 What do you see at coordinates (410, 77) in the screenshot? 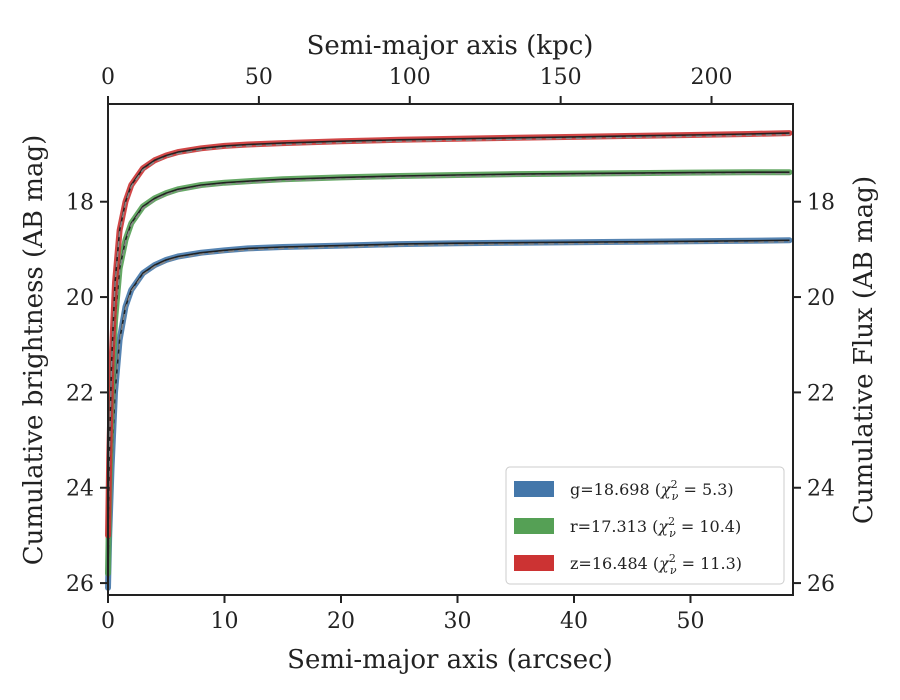
I see `top-x-tick-label-100: 100` at bounding box center [410, 77].